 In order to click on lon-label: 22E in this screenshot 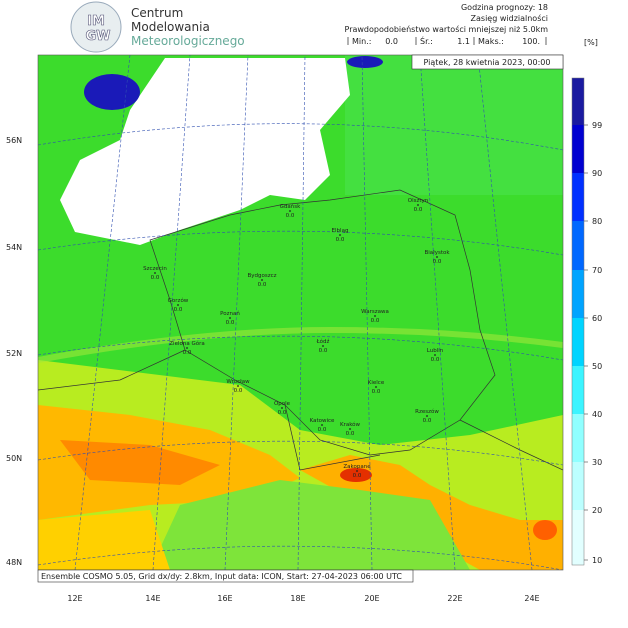, I will do `click(454, 598)`.